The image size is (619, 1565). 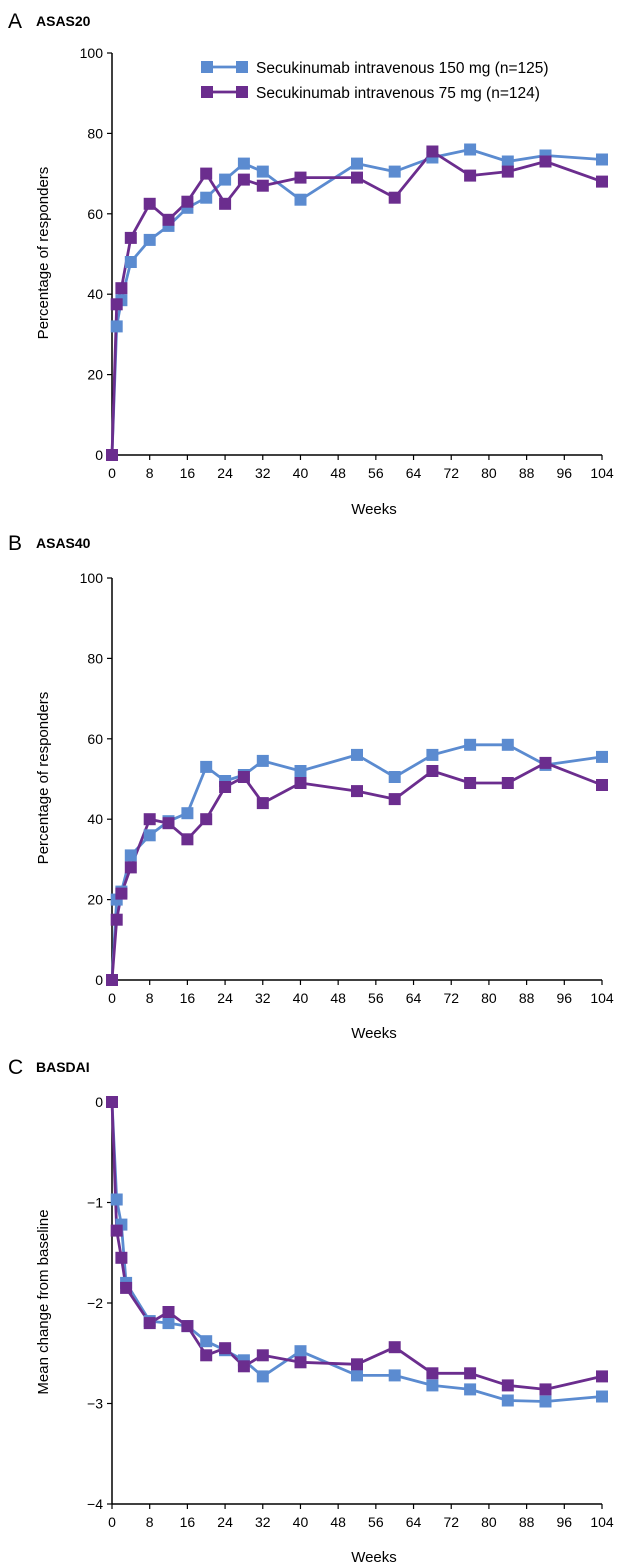 I want to click on panel-b-x-tick-label: 16, so click(x=188, y=998).